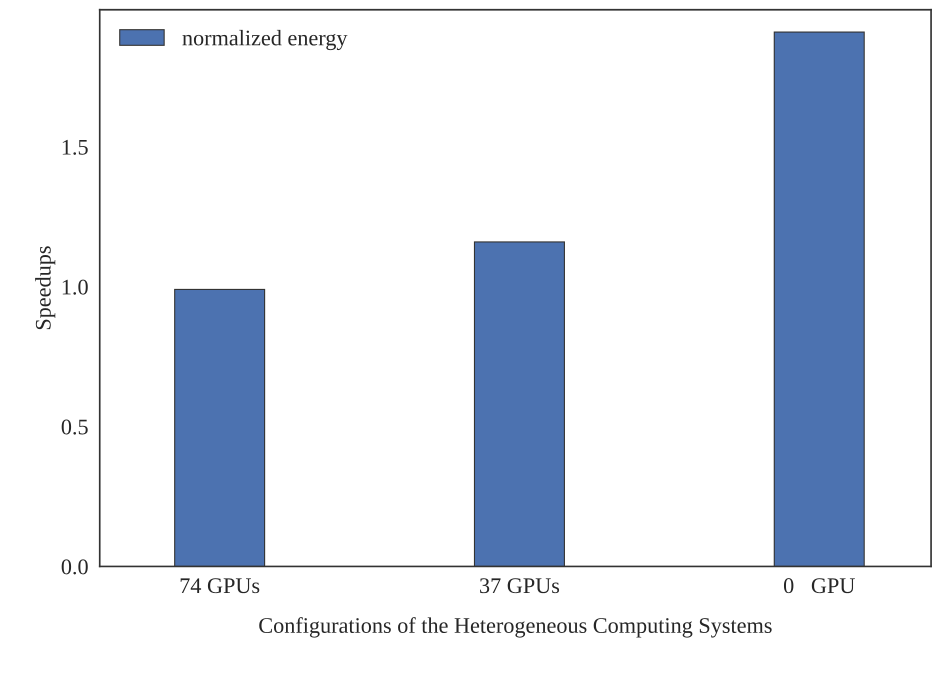 This screenshot has width=932, height=695. I want to click on x-tick-label: 0 GPU, so click(819, 586).